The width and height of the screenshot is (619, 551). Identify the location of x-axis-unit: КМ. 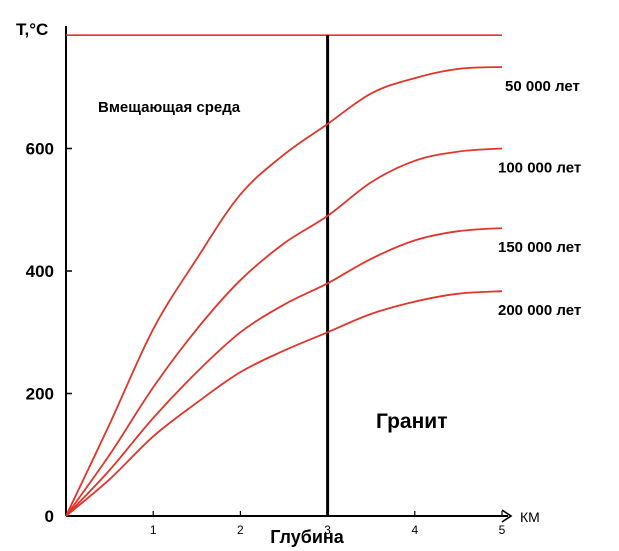
(530, 517).